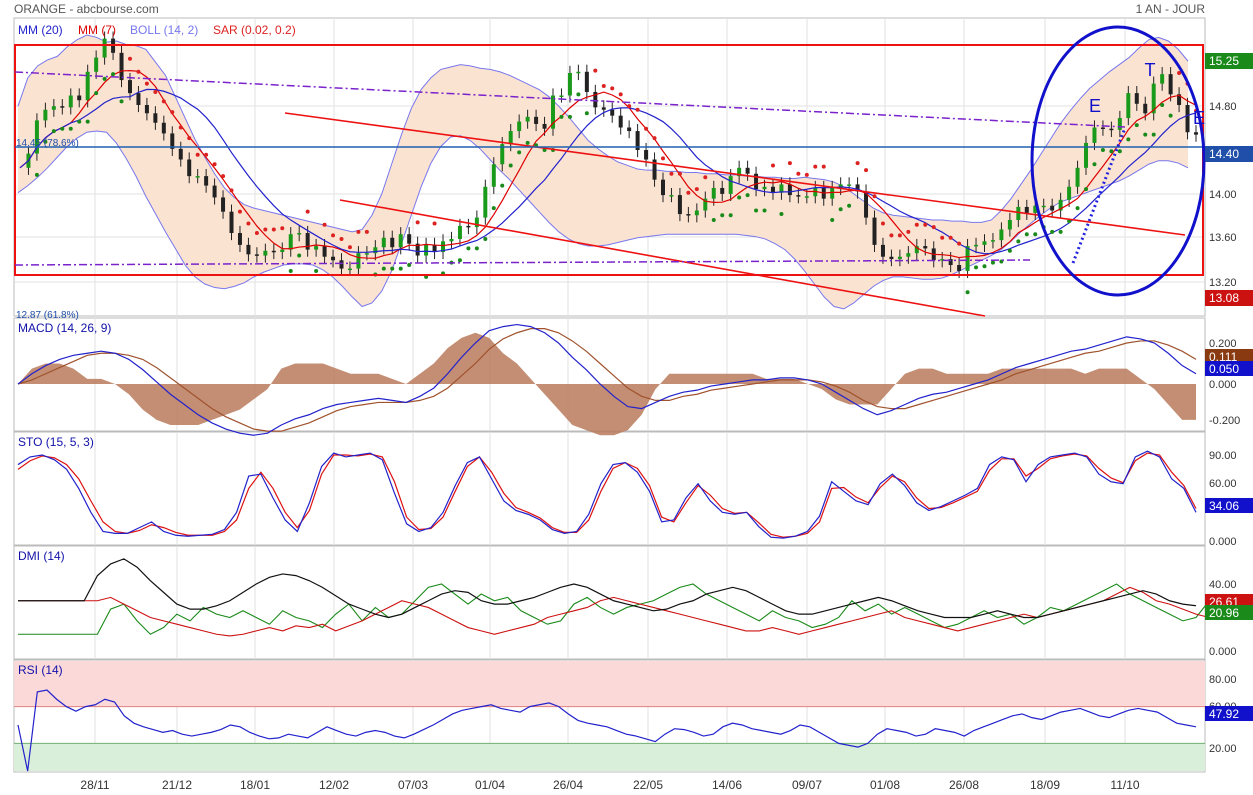  I want to click on x-tick-label: 18/09, so click(1045, 785).